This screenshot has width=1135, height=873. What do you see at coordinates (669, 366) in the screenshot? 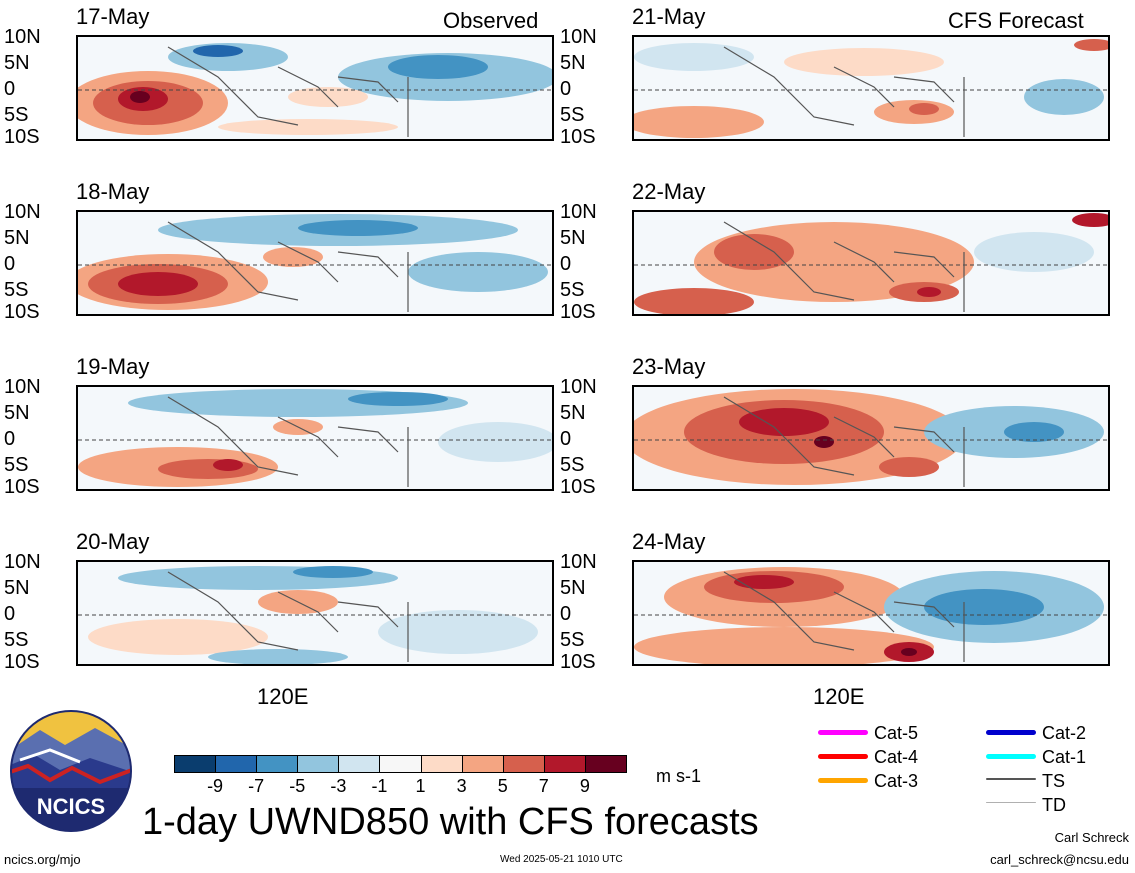
I see `panel-date-23-may: 23-May` at bounding box center [669, 366].